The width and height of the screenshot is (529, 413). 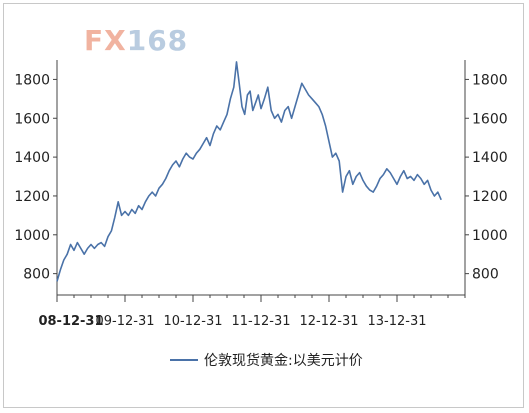 I want to click on legend-swatch, so click(x=184, y=360).